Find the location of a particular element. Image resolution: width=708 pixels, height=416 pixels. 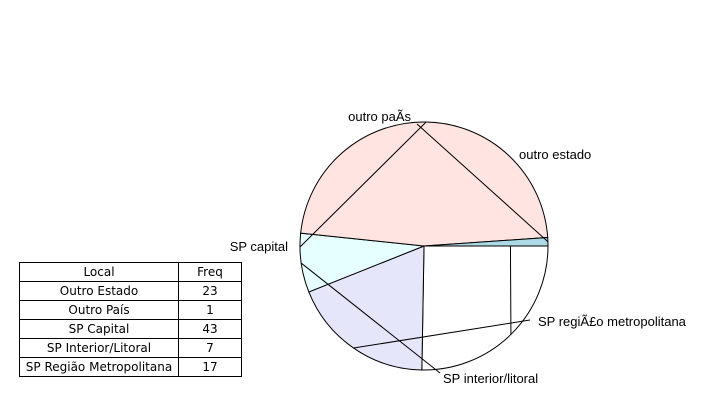

table-row: Outro País 1 is located at coordinates (130, 310).